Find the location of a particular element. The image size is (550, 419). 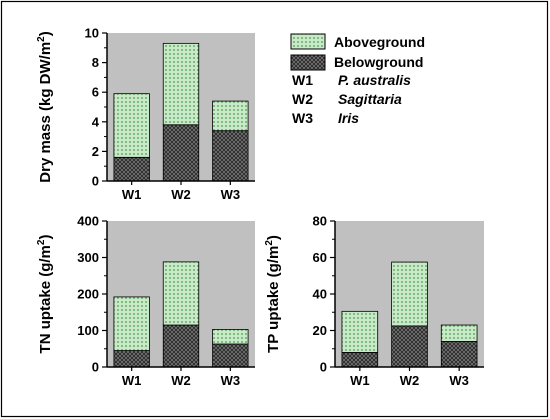

y-axis-label-main: TP uptake (g/m is located at coordinates (273, 299).